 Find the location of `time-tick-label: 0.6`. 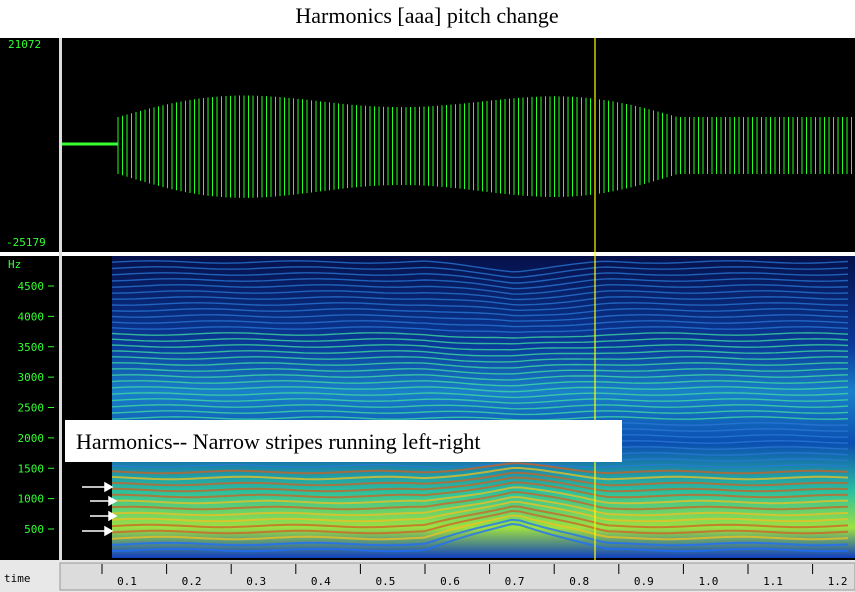

time-tick-label: 0.6 is located at coordinates (450, 581).